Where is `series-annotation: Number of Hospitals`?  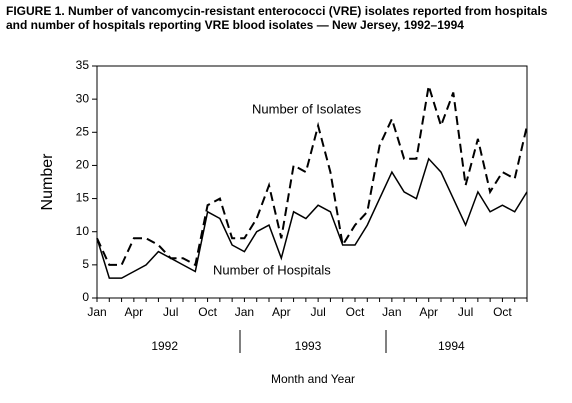 series-annotation: Number of Hospitals is located at coordinates (272, 269).